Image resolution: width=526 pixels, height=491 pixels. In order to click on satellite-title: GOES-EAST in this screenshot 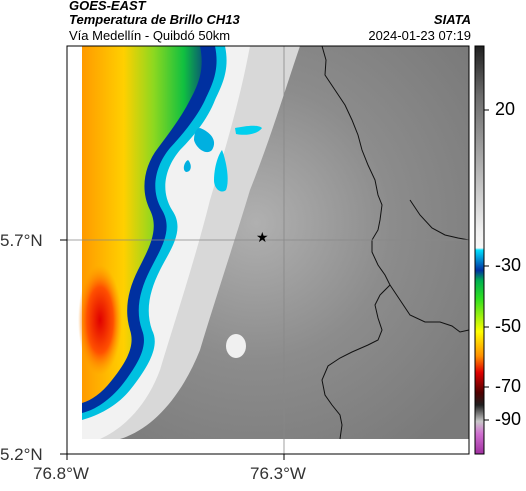, I will do `click(107, 6)`.